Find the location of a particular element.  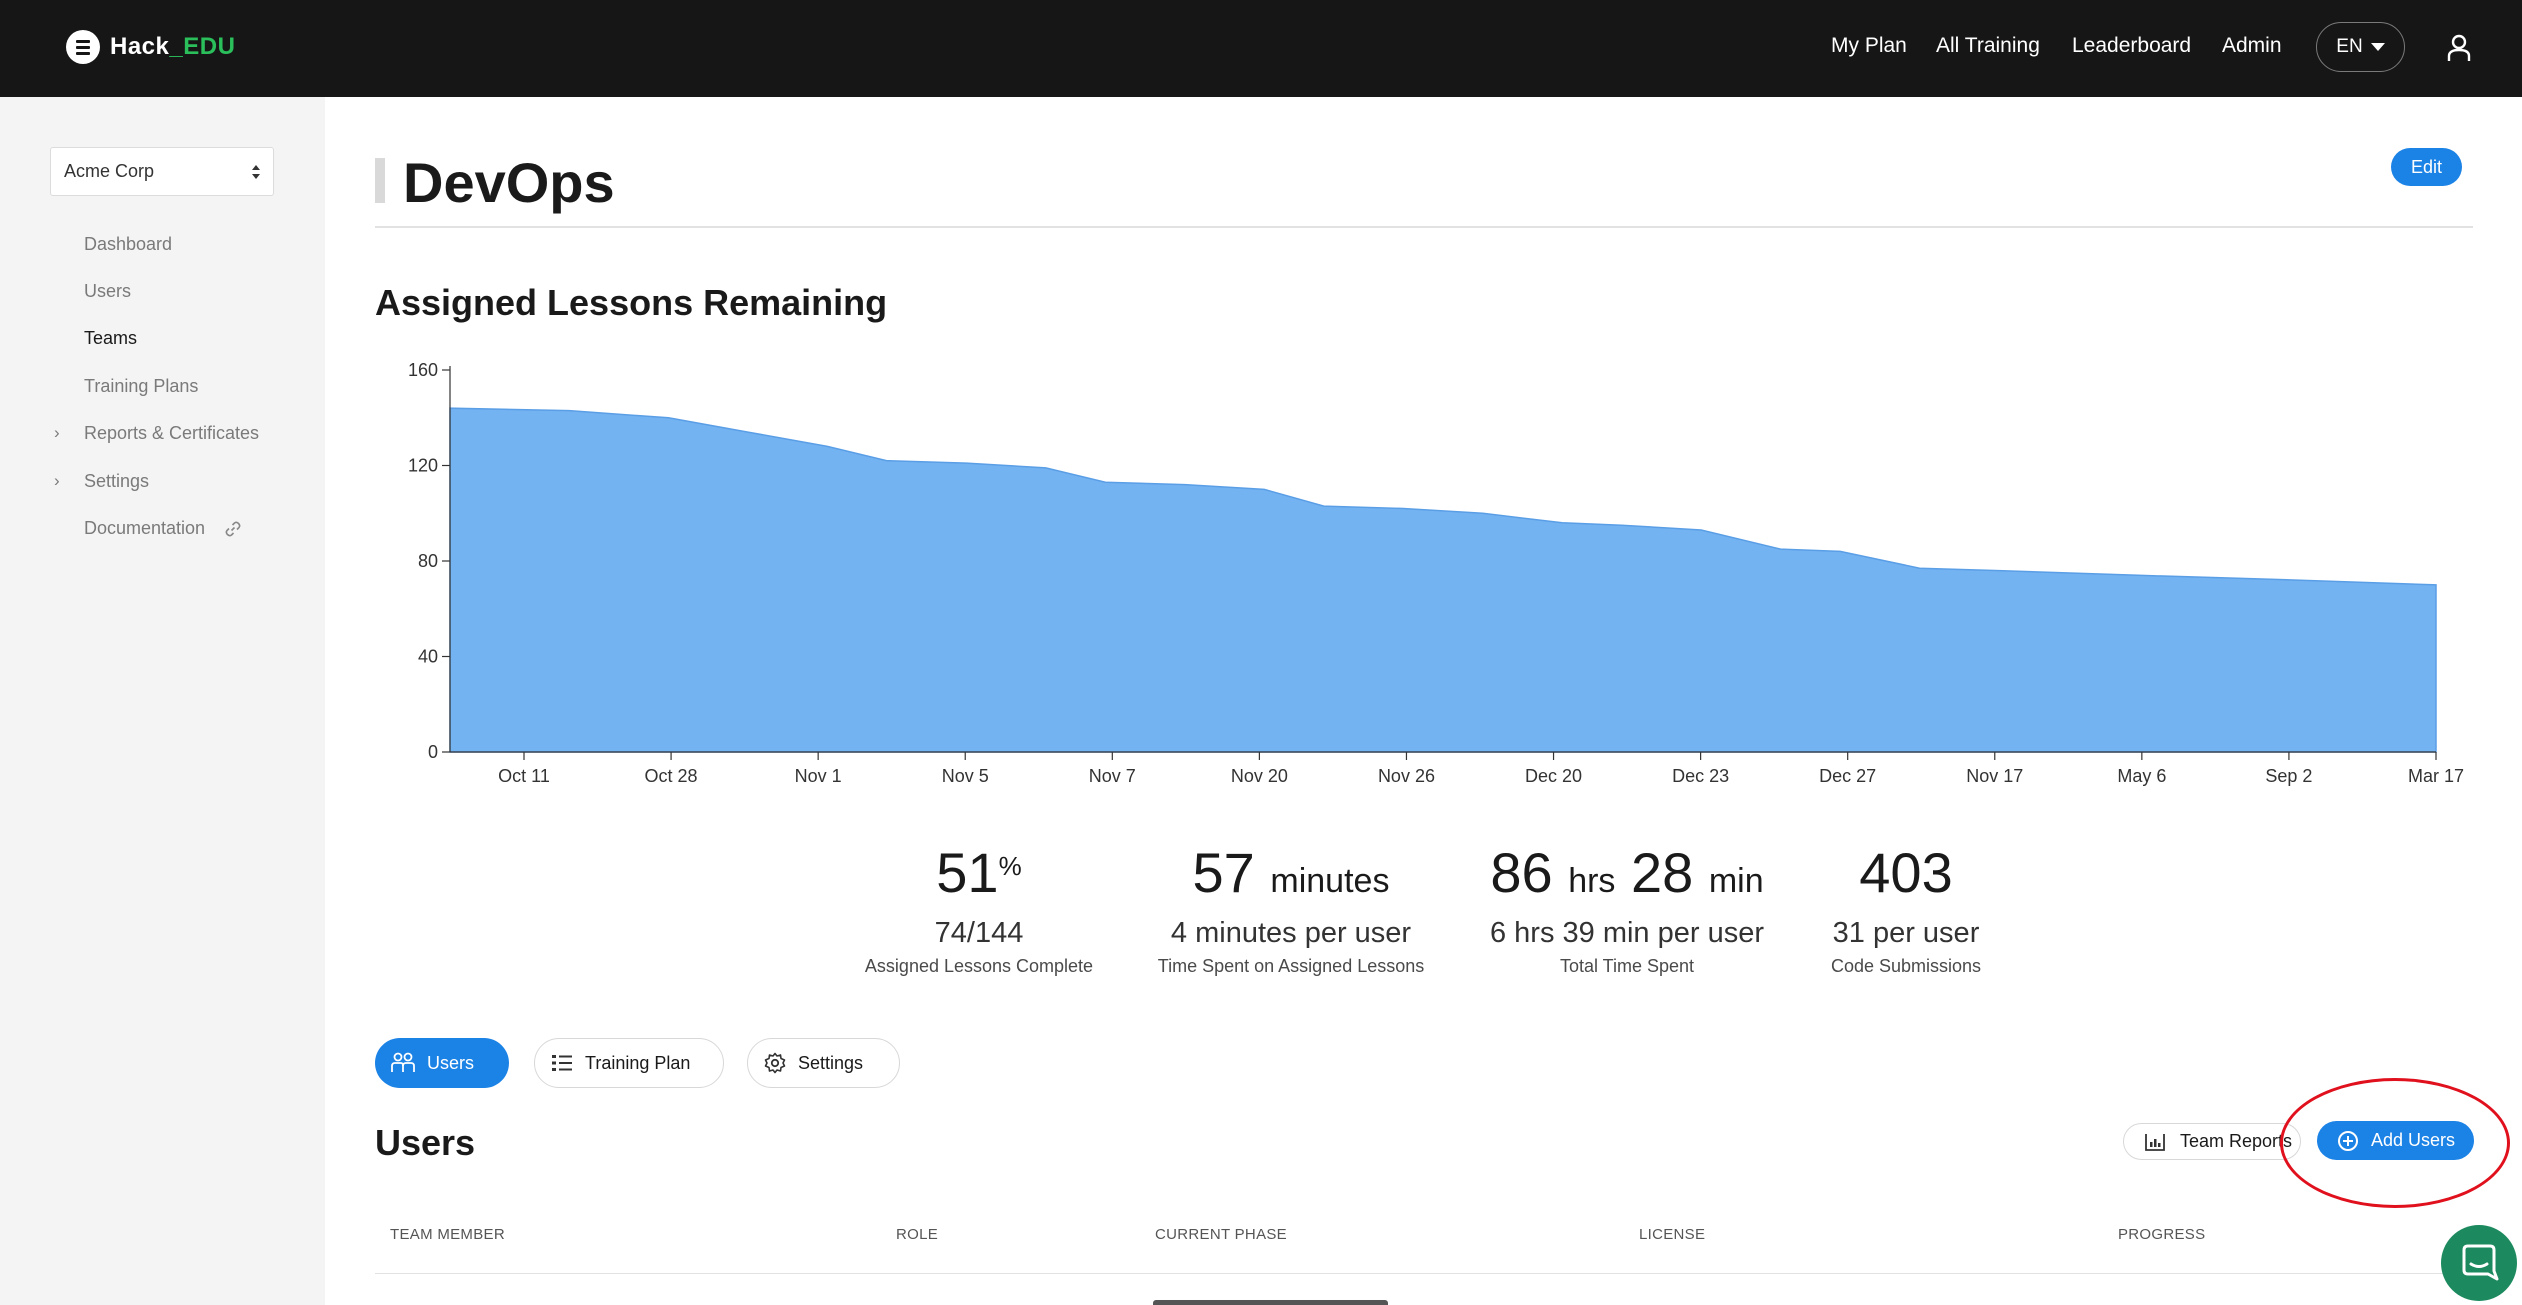

tab-settings-label: Settings is located at coordinates (831, 1062).